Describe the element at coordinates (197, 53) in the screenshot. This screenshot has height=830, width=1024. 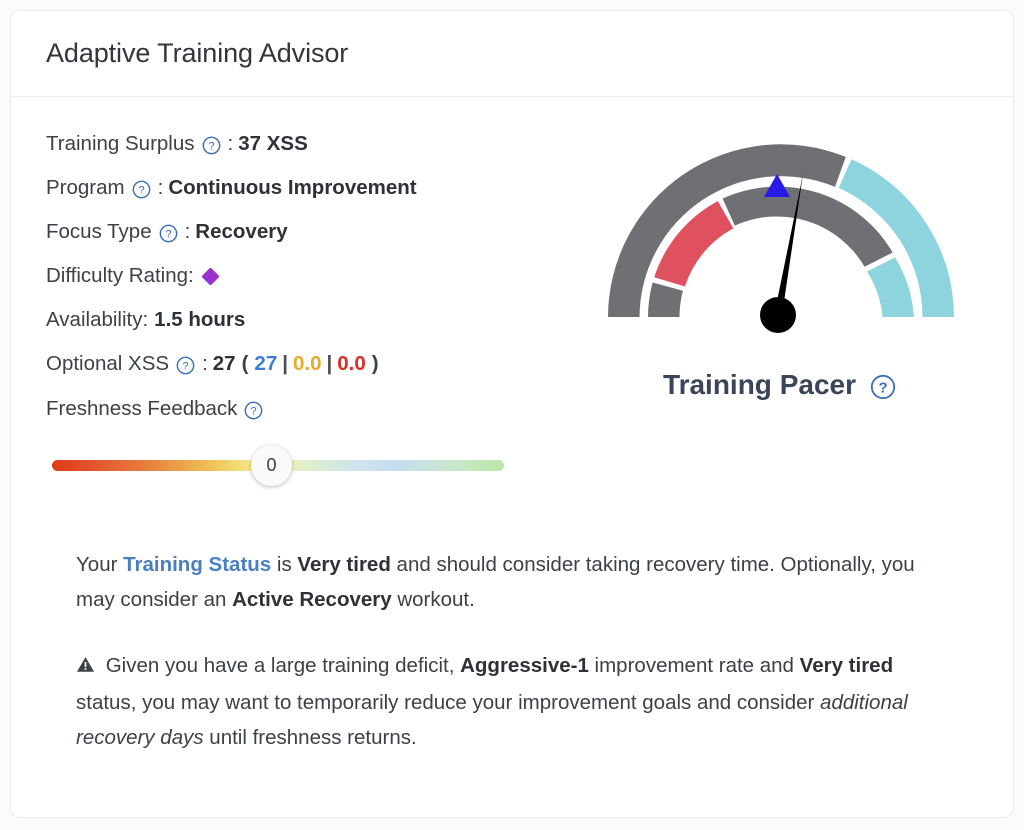
I see `page-title: Adaptive Training Advisor` at that location.